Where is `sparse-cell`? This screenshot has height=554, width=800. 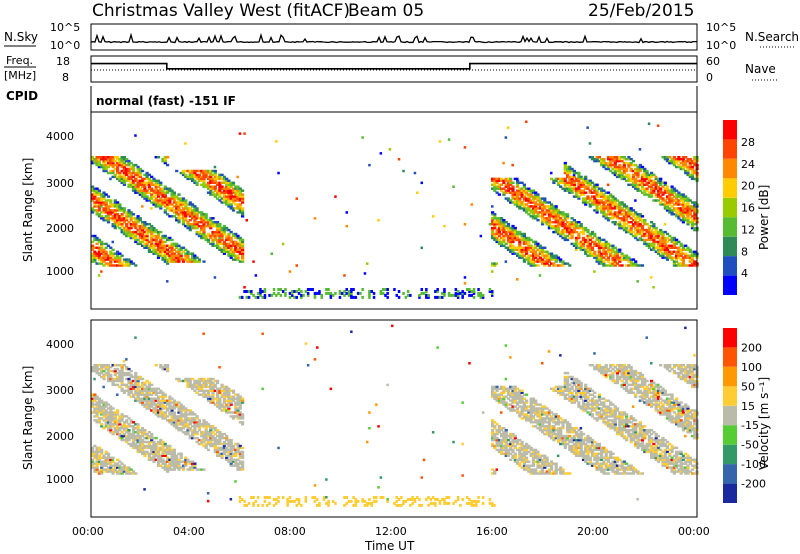
sparse-cell is located at coordinates (256, 275).